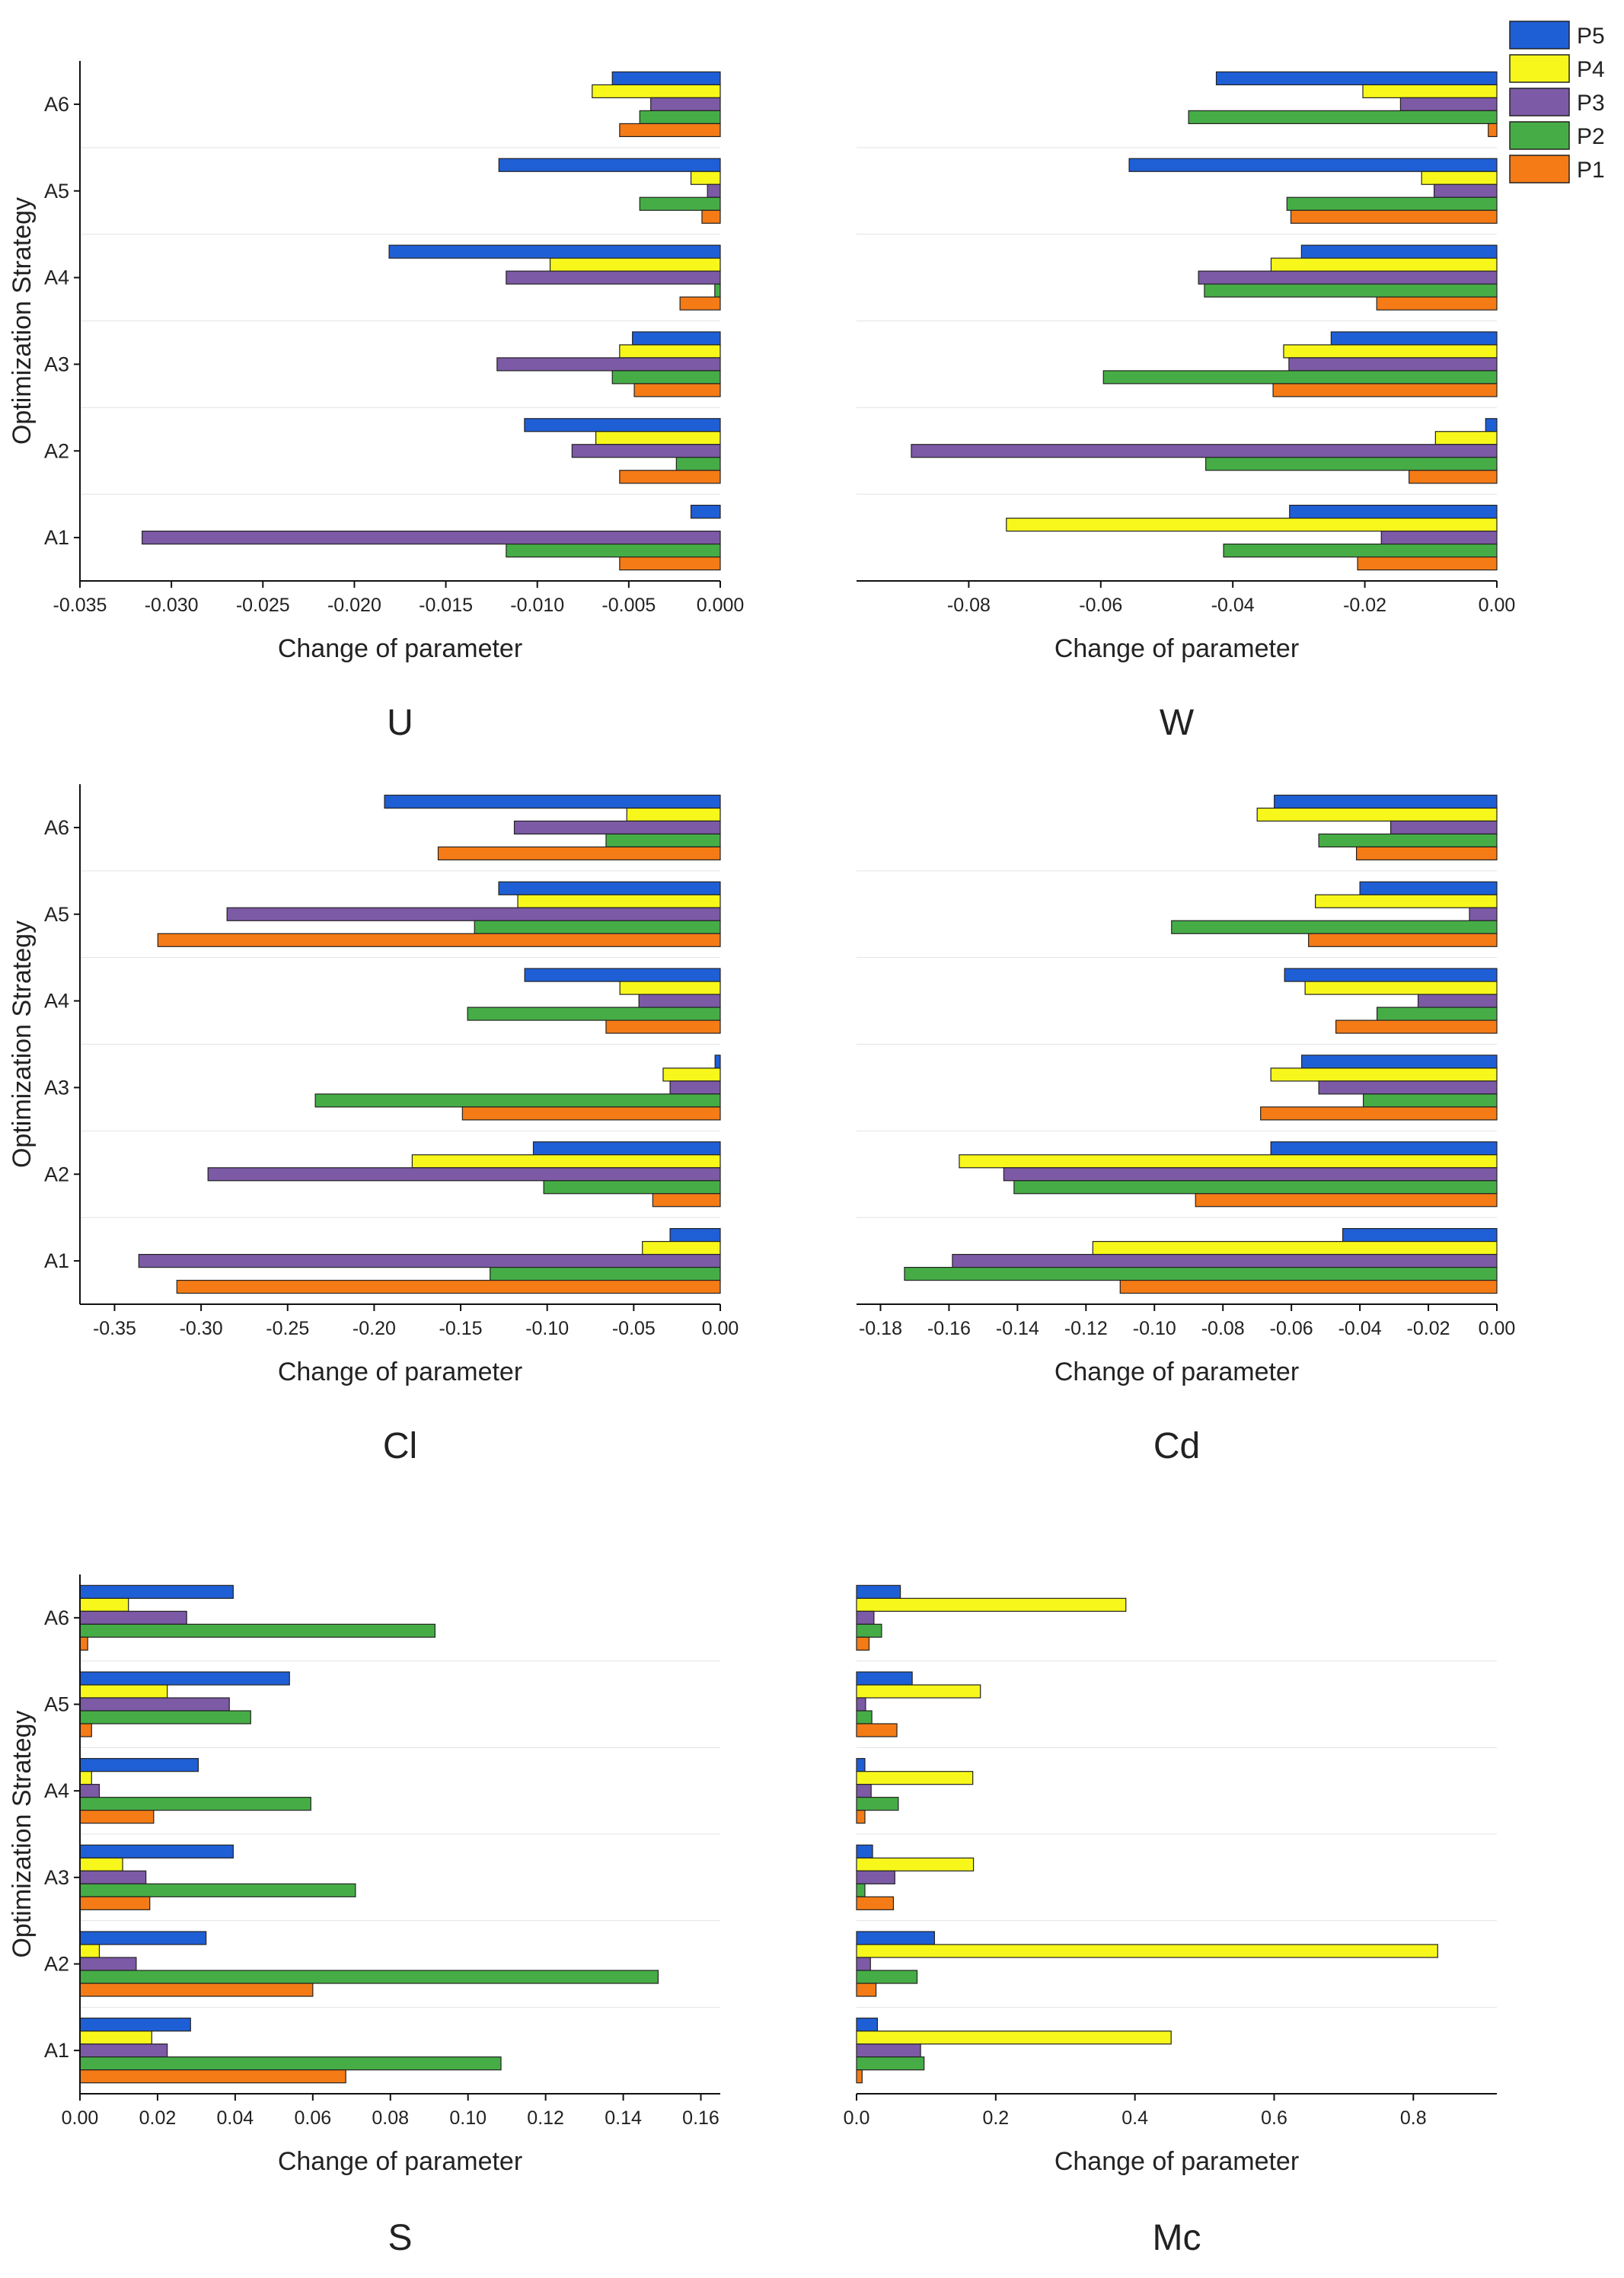  What do you see at coordinates (165, 1717) in the screenshot?
I see `bar-a5-p2` at bounding box center [165, 1717].